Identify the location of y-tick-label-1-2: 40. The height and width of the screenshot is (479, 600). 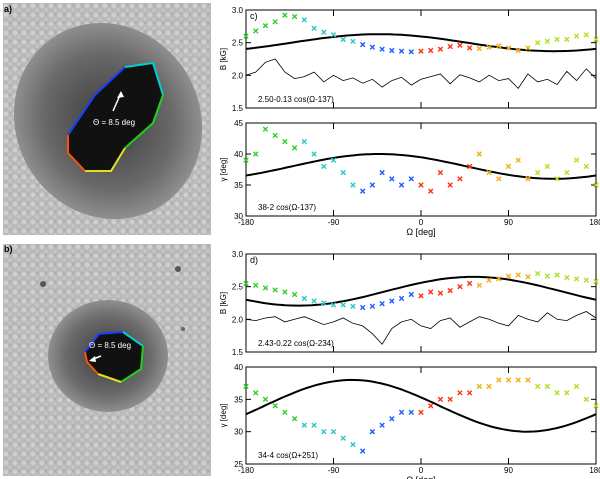
(238, 154).